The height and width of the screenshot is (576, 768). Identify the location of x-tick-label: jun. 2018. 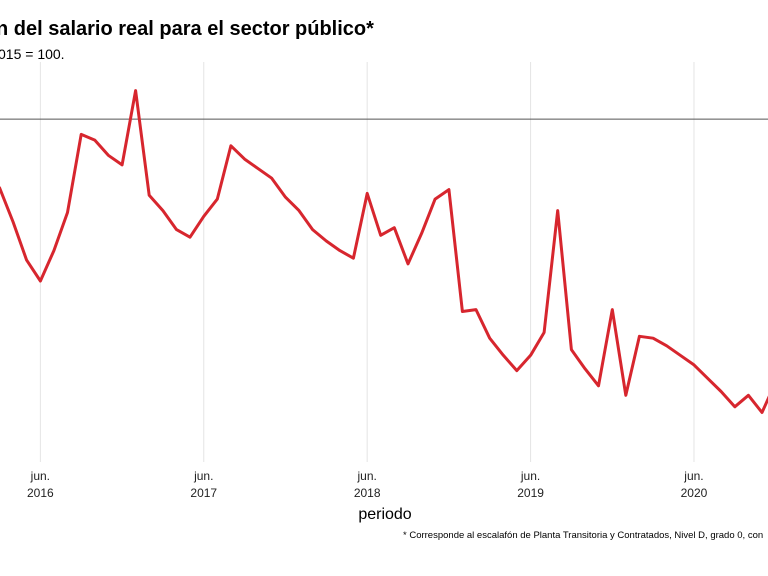
(367, 484).